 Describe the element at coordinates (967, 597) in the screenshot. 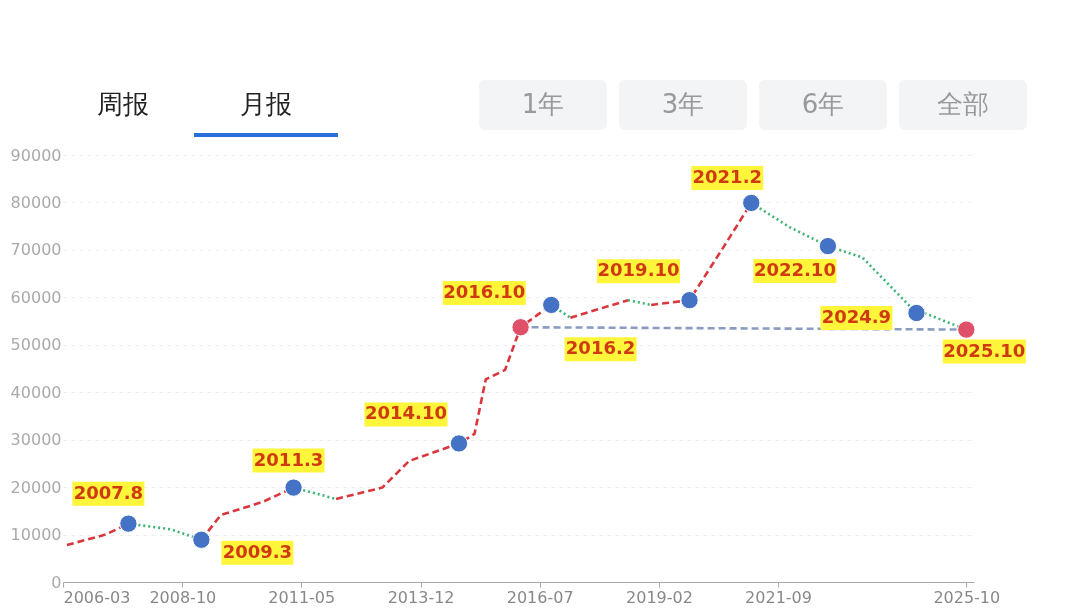

I see `x-tick-label: 2025-10` at that location.